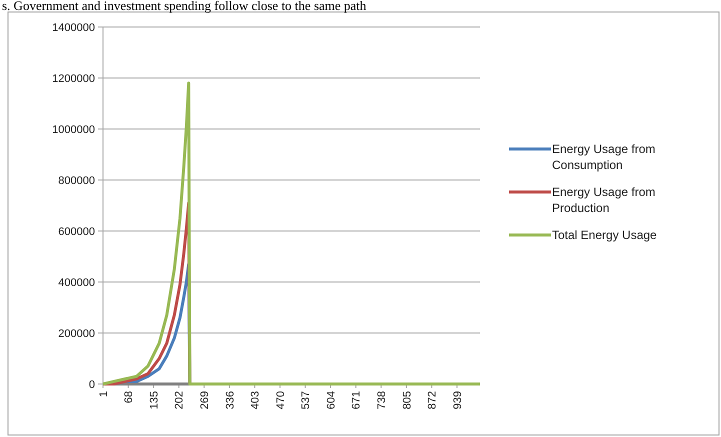 Image resolution: width=721 pixels, height=437 pixels. I want to click on y-tick-label: 1400000, so click(73, 28).